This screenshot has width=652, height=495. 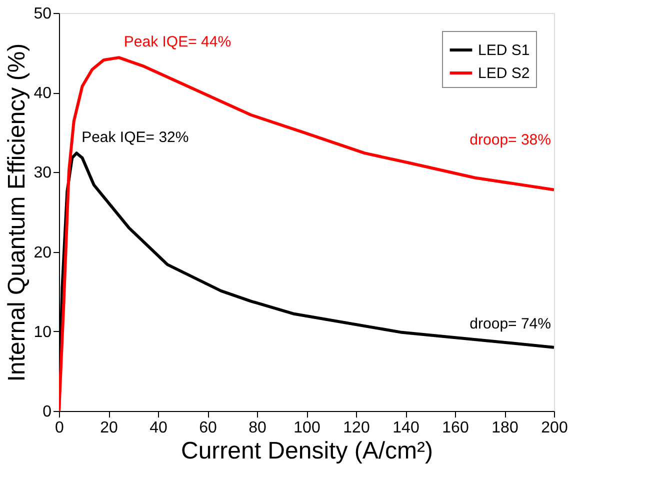 What do you see at coordinates (47, 412) in the screenshot?
I see `y-tick-label: 0` at bounding box center [47, 412].